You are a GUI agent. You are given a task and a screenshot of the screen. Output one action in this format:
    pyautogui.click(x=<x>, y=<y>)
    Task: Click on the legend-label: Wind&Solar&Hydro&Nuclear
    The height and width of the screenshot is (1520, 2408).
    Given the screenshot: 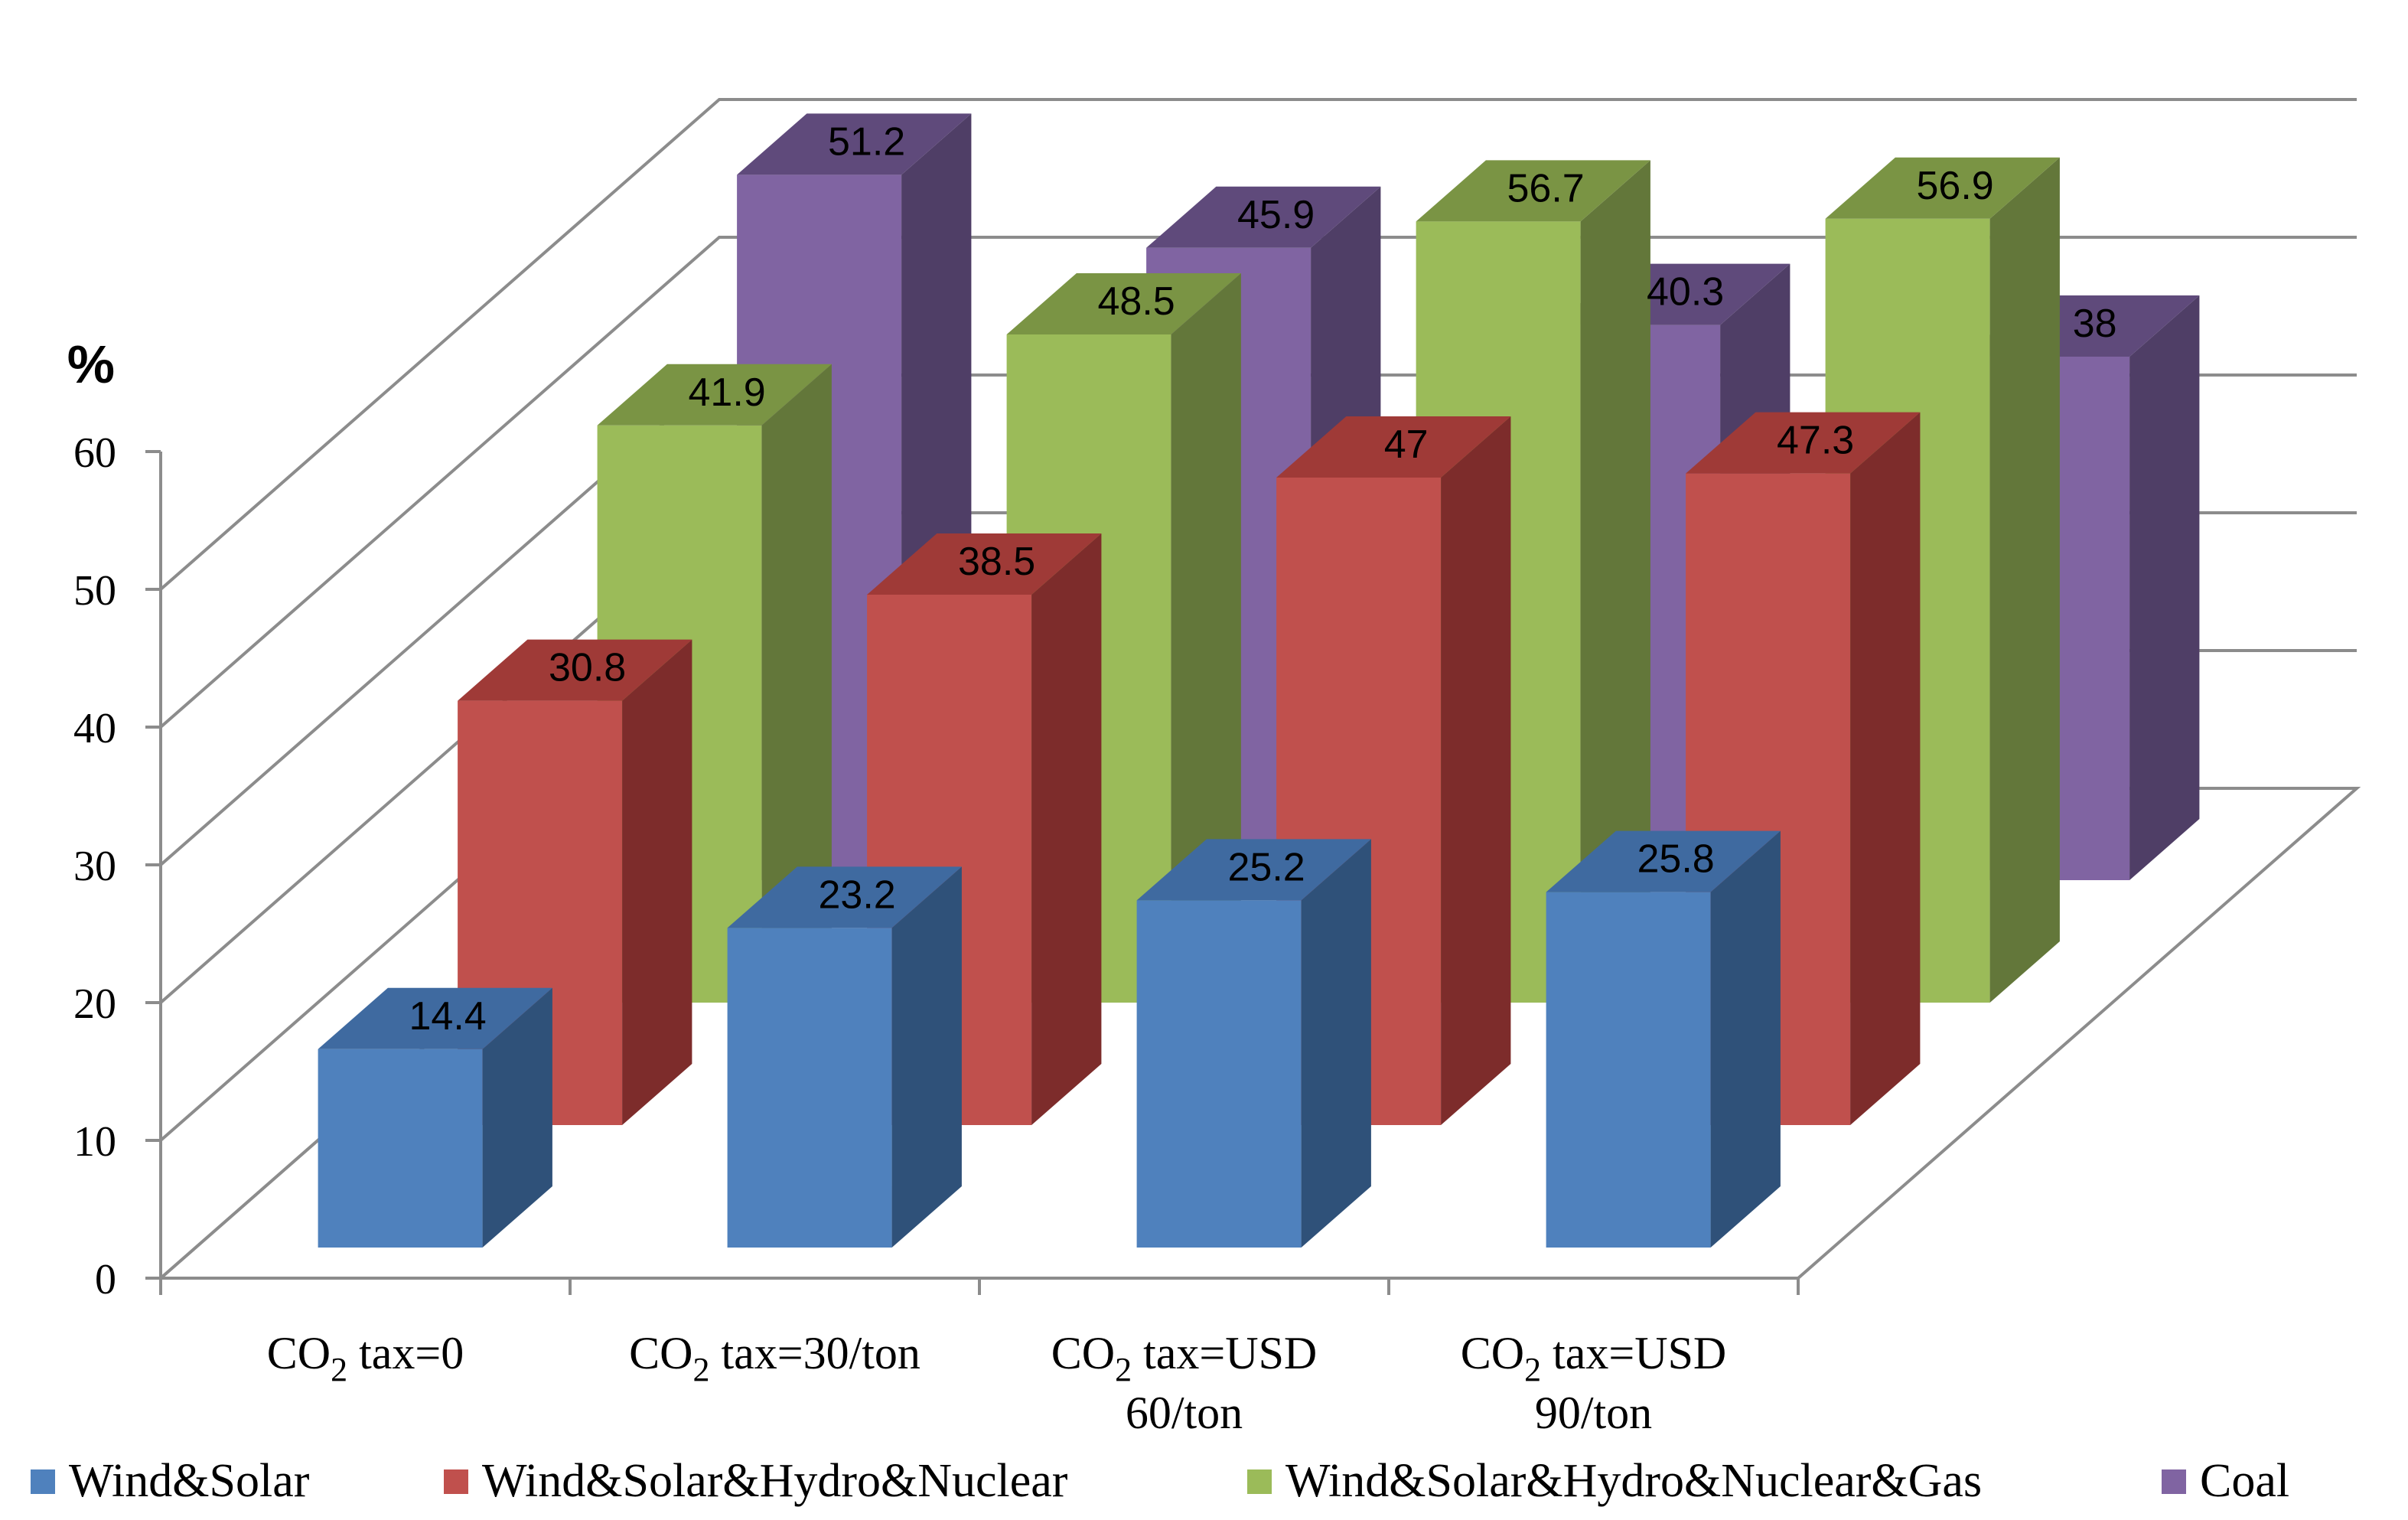 What is the action you would take?
    pyautogui.click(x=775, y=1481)
    